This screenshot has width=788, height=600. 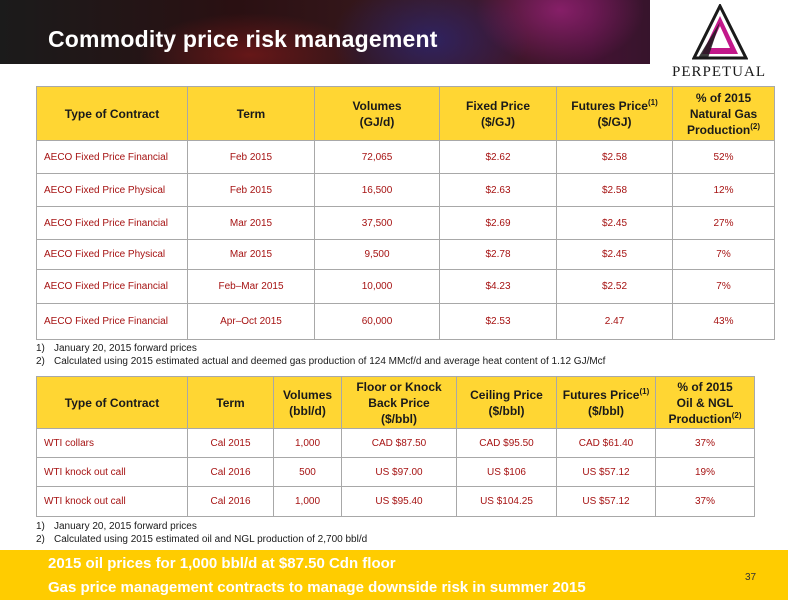 What do you see at coordinates (377, 254) in the screenshot?
I see `cell-volume: 9,500` at bounding box center [377, 254].